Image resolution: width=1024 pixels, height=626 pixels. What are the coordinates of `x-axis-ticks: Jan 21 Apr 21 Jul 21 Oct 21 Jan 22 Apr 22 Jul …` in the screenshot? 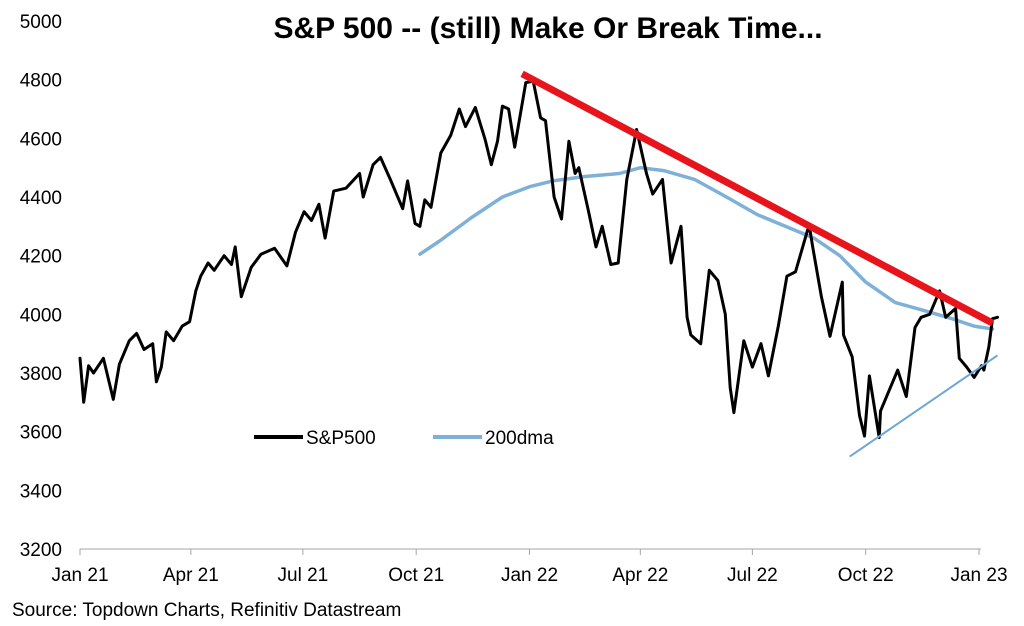 It's located at (529, 567).